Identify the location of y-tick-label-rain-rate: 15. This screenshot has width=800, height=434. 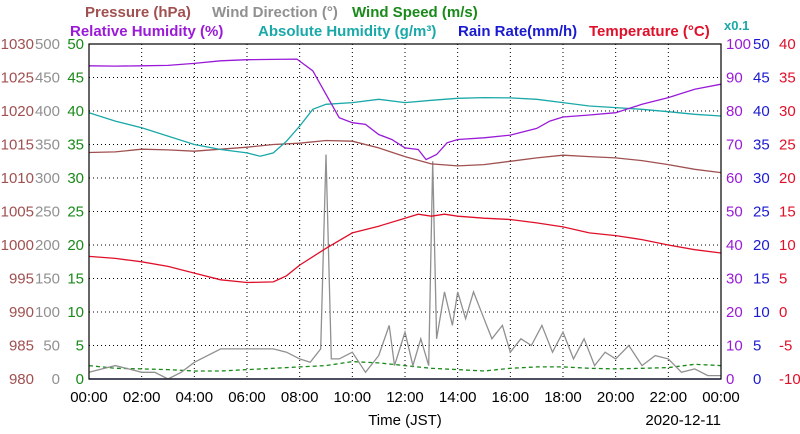
(761, 279).